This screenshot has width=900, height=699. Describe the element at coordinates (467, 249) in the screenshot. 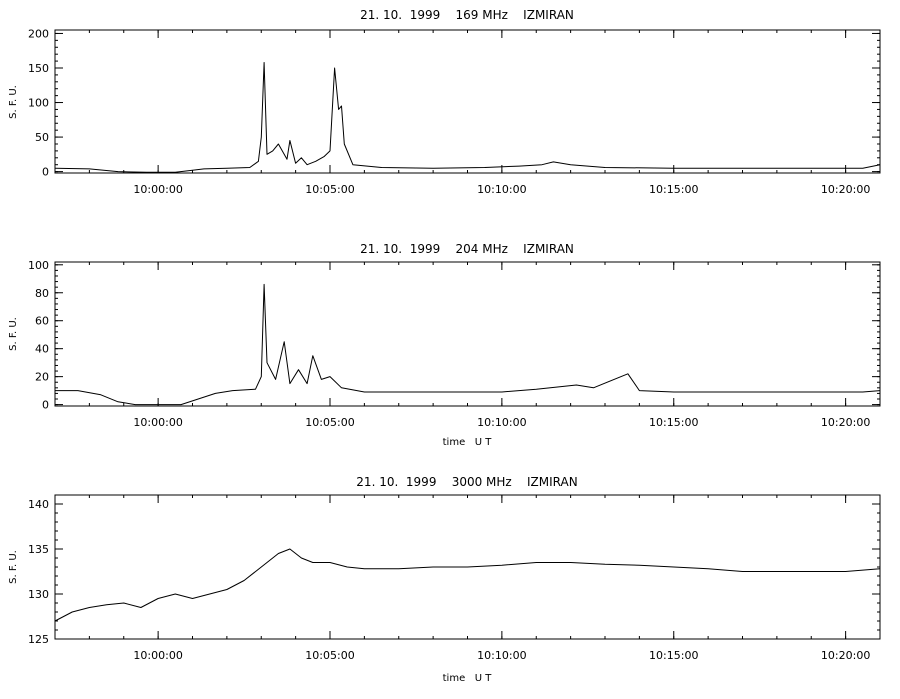

I see `panel-title: 21. 10. 1999 204 MHz IZMIRAN` at that location.